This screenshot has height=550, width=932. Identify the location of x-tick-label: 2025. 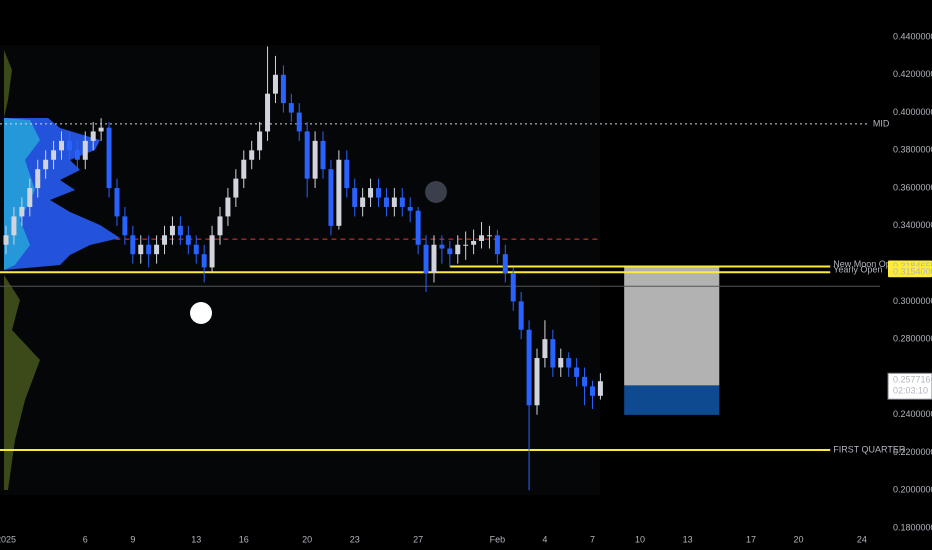
(8, 539).